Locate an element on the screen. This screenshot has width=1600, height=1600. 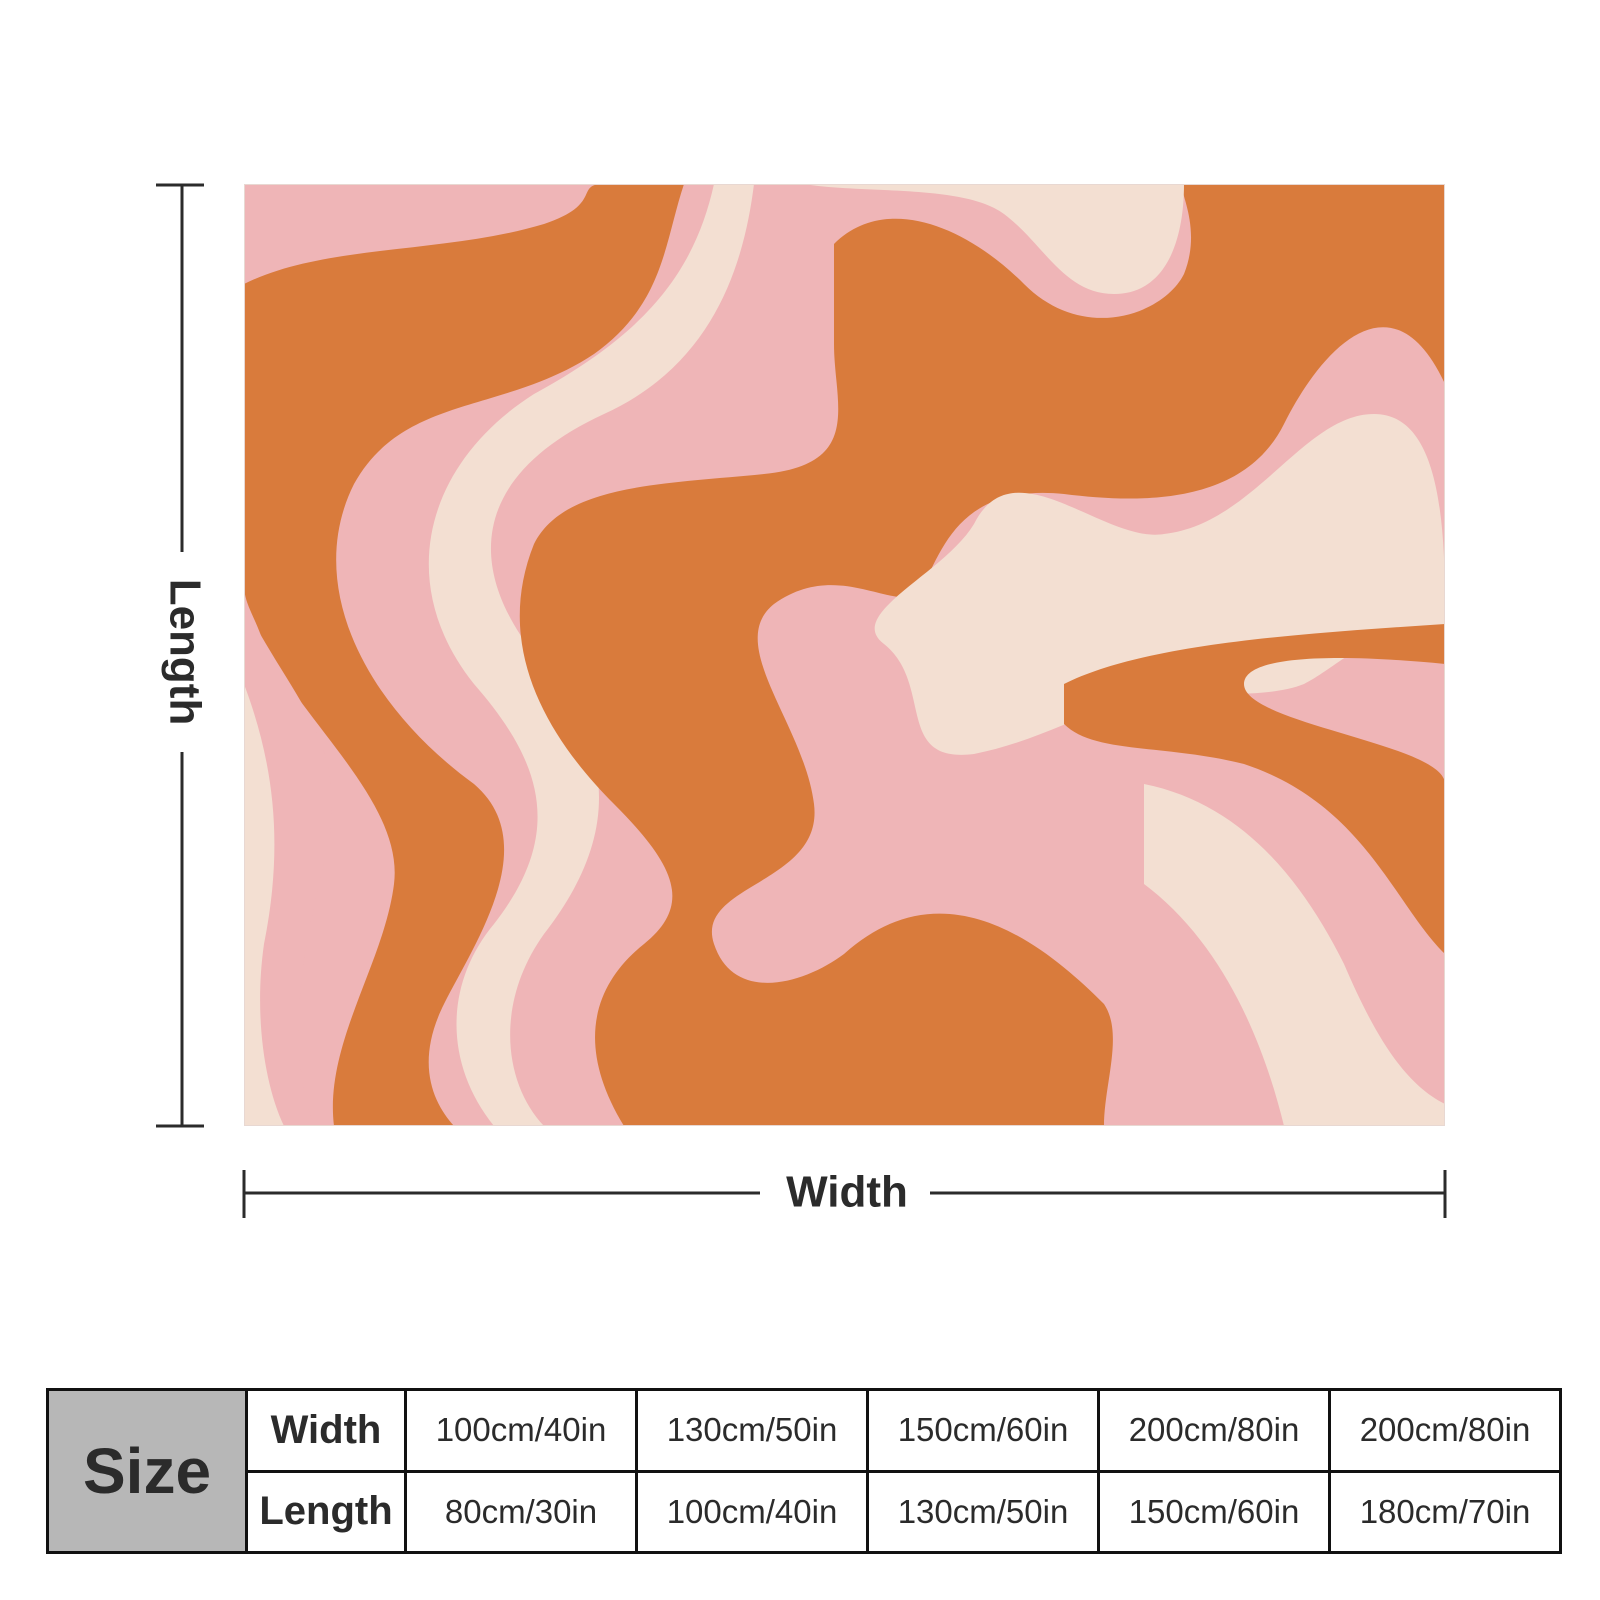
length-label: Length is located at coordinates (184, 652).